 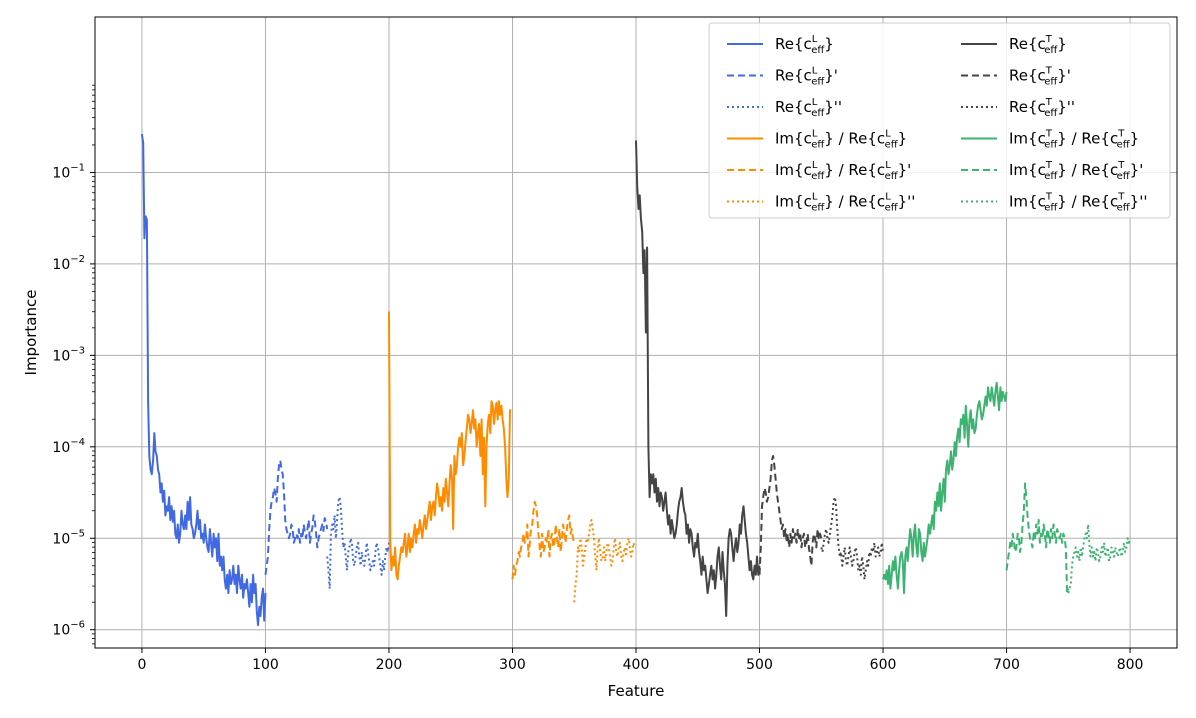 I want to click on y-tick-label: 10⁻⁶, so click(x=68, y=629).